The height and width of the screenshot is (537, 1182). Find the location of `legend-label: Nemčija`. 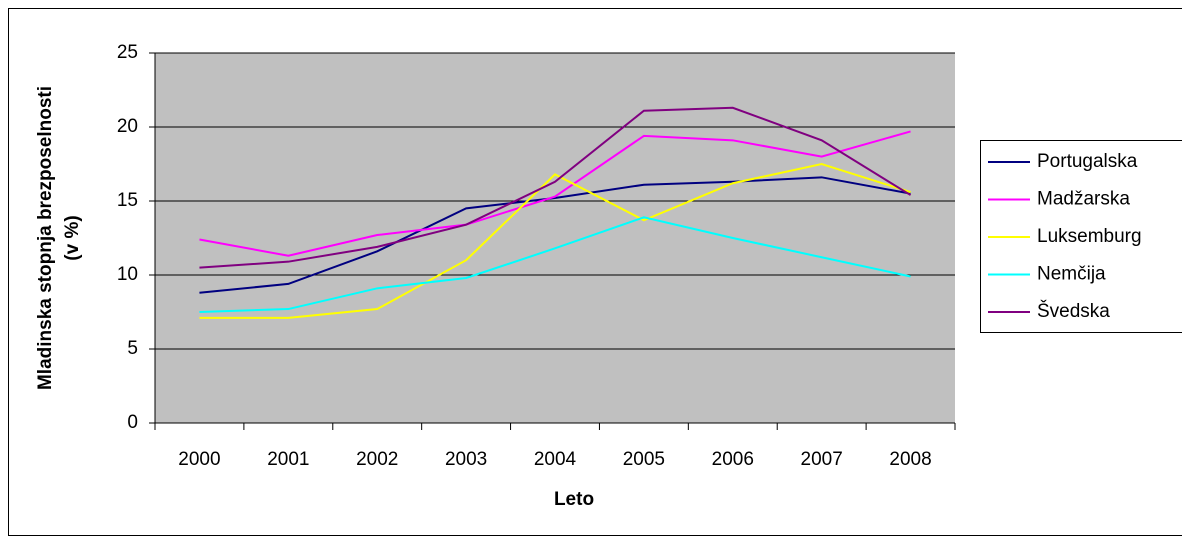

legend-label: Nemčija is located at coordinates (1071, 274).